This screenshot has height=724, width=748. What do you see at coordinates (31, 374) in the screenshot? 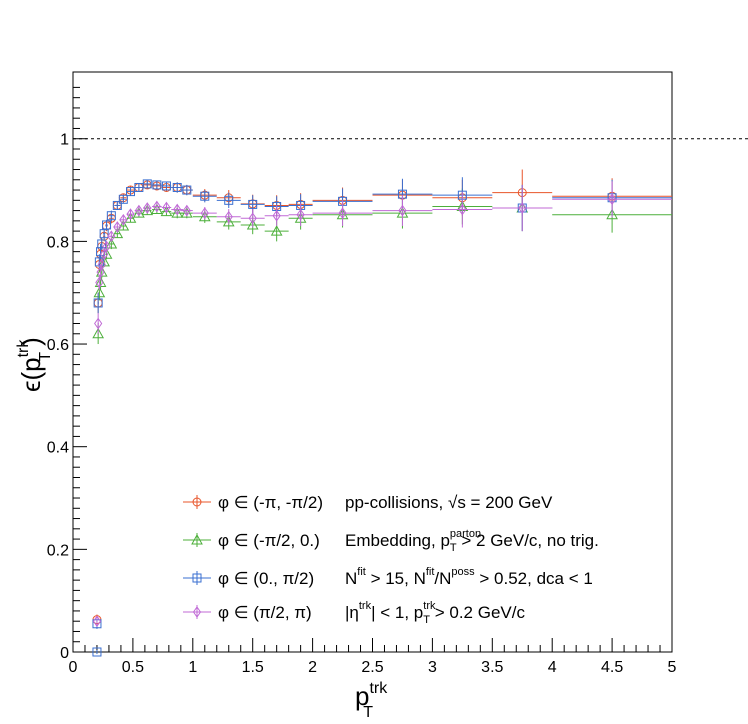
I see `y-axis-title-main: ϵ(p` at bounding box center [31, 374].